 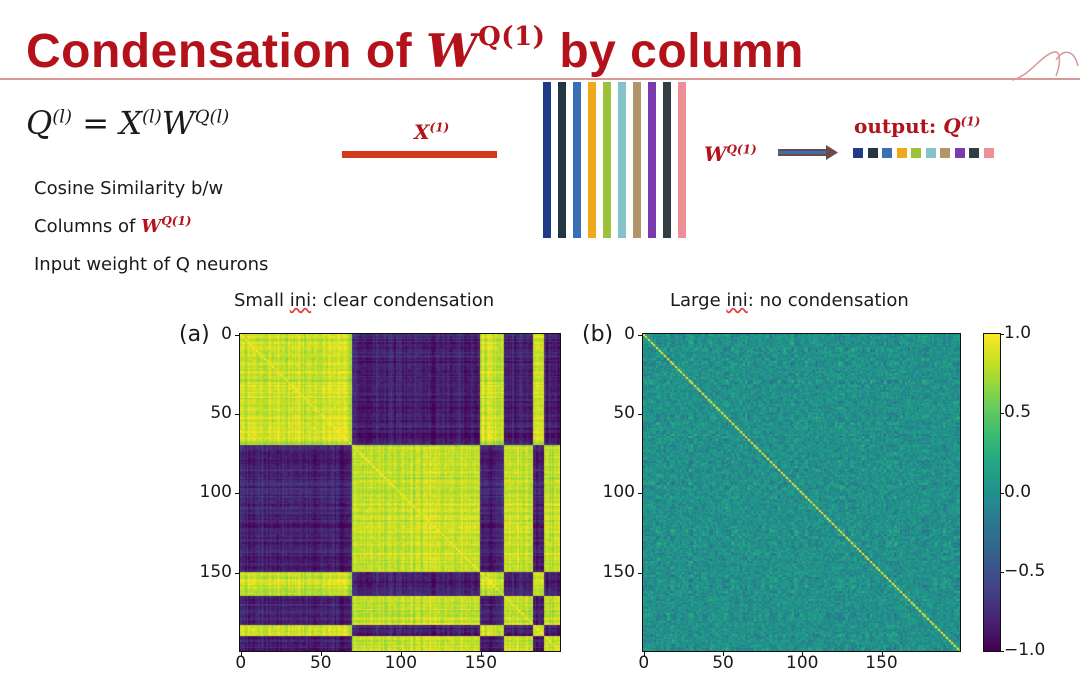 What do you see at coordinates (917, 126) in the screenshot?
I see `output-label: output: Q(1)` at bounding box center [917, 126].